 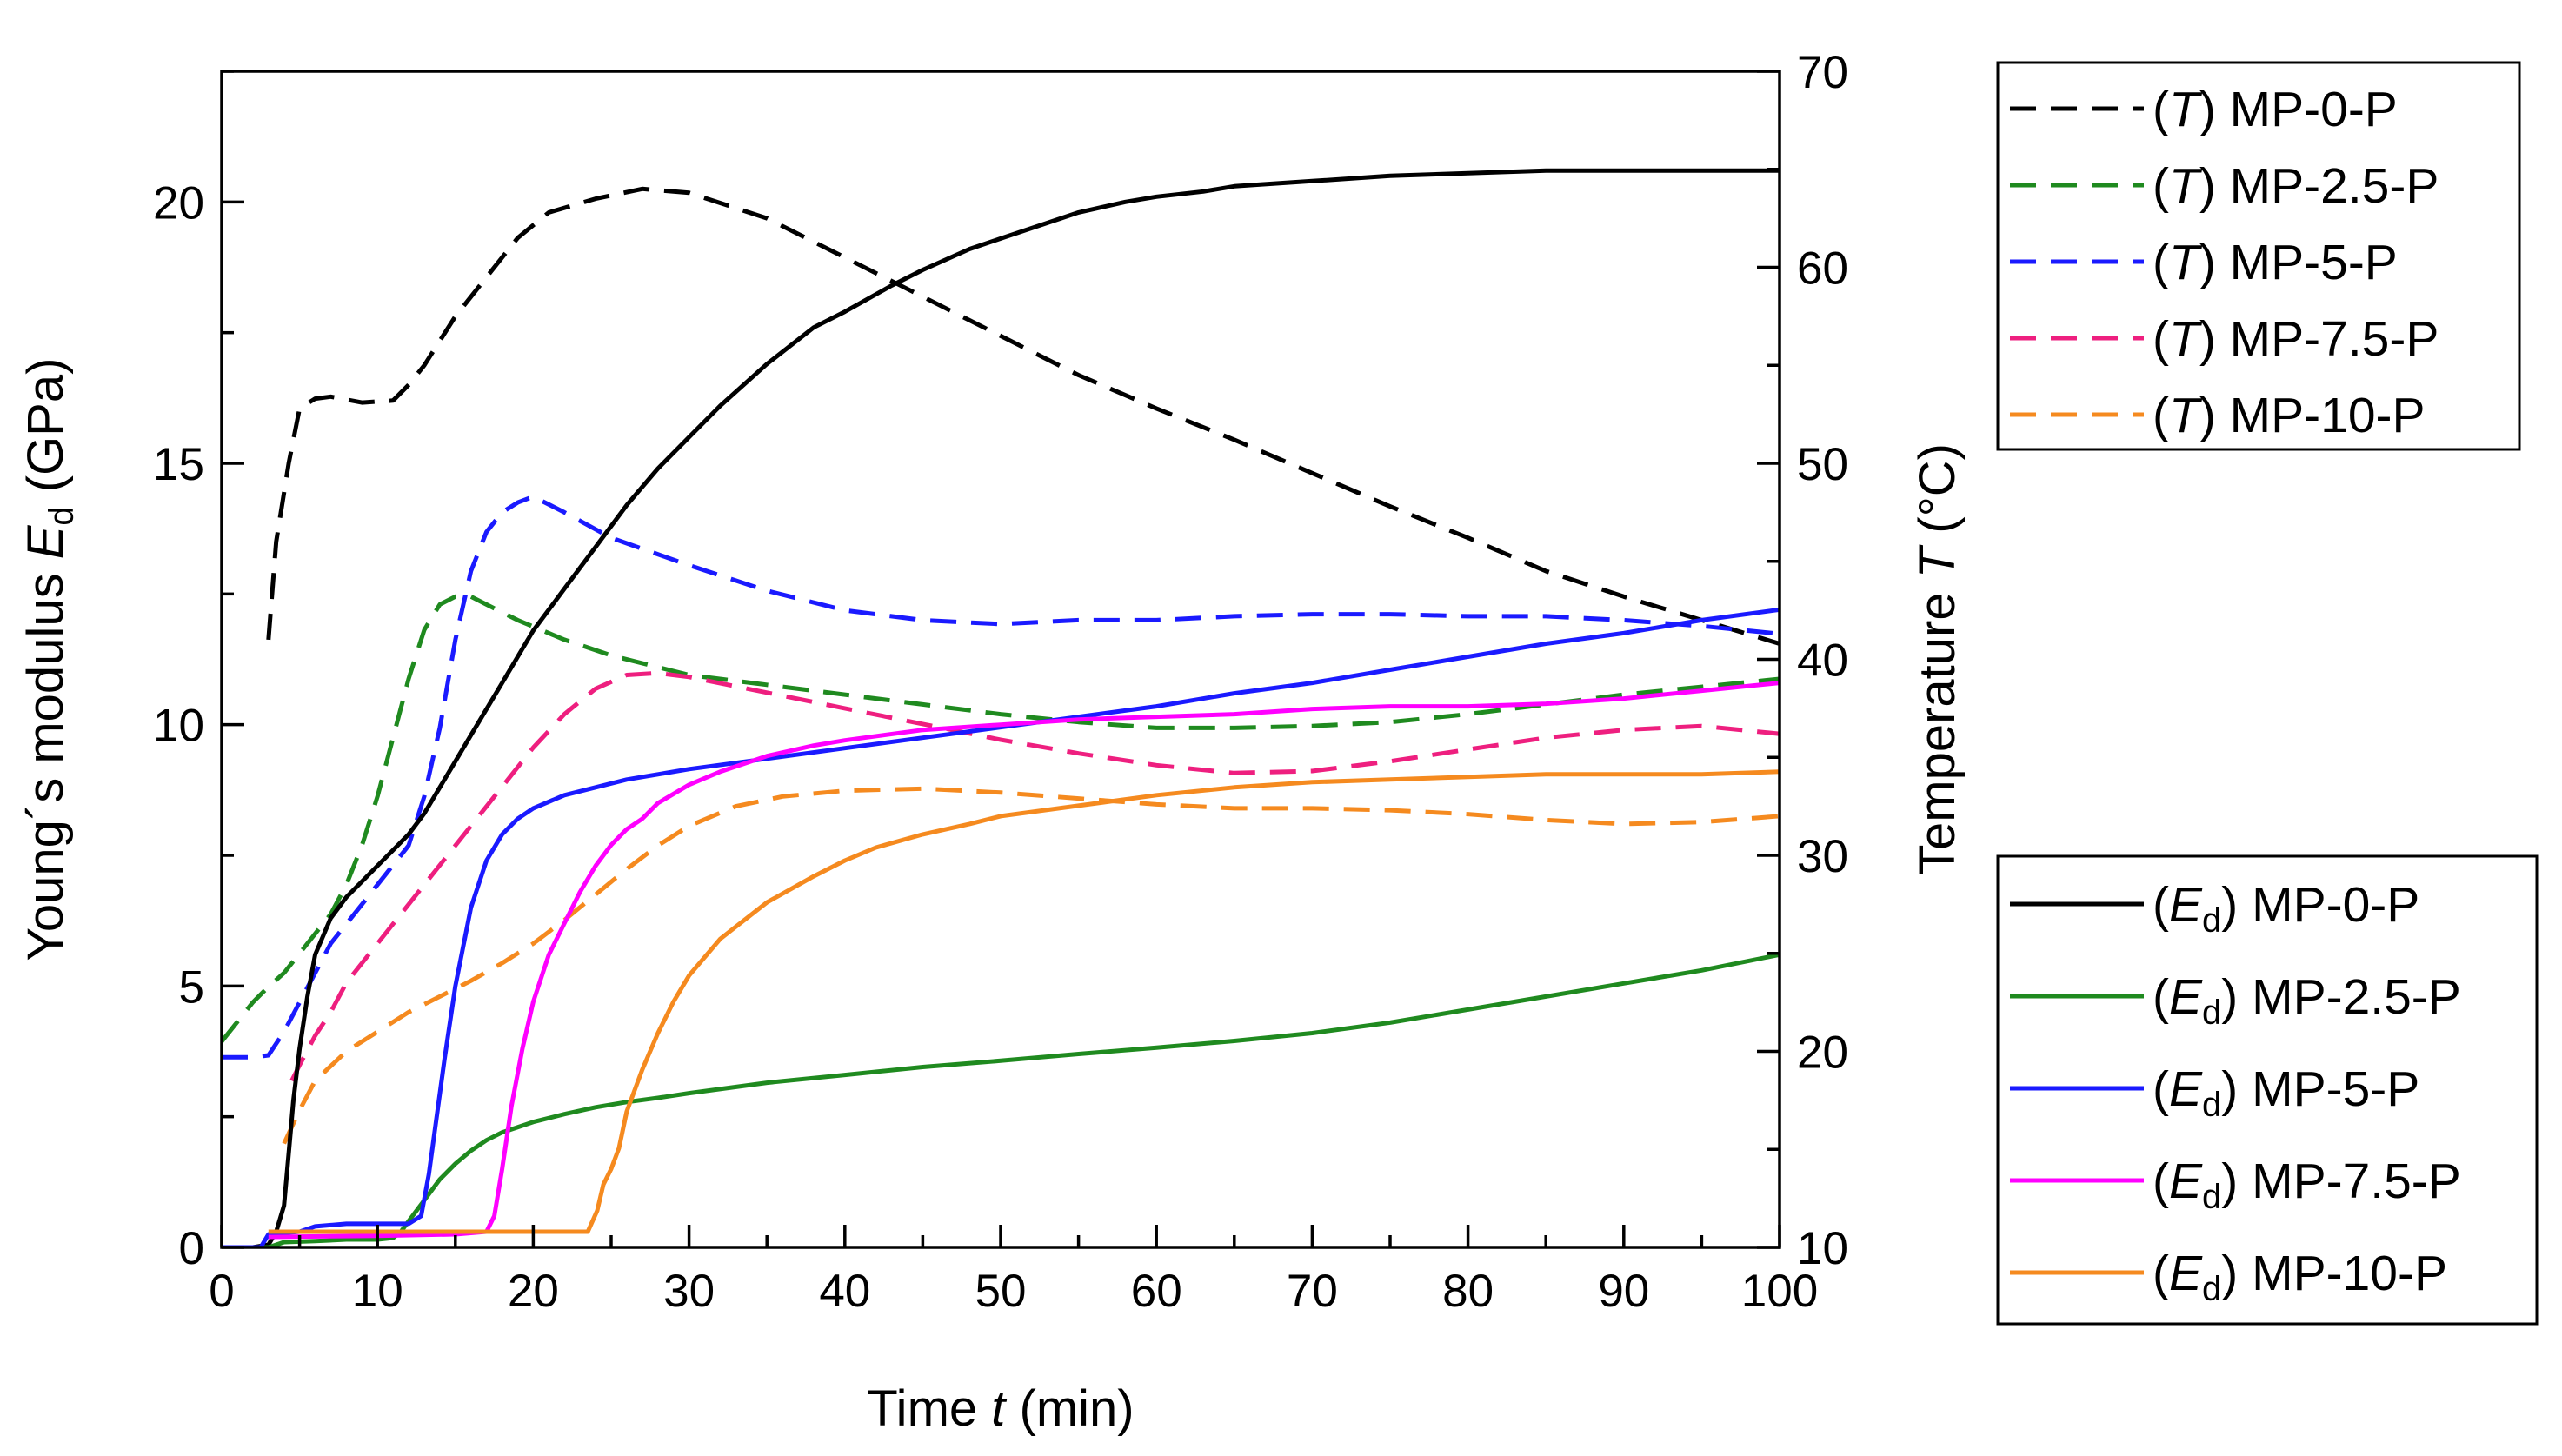 I want to click on legend-label-t-mp-2-5-p: (T) MP-2.5-P, so click(x=2296, y=186).